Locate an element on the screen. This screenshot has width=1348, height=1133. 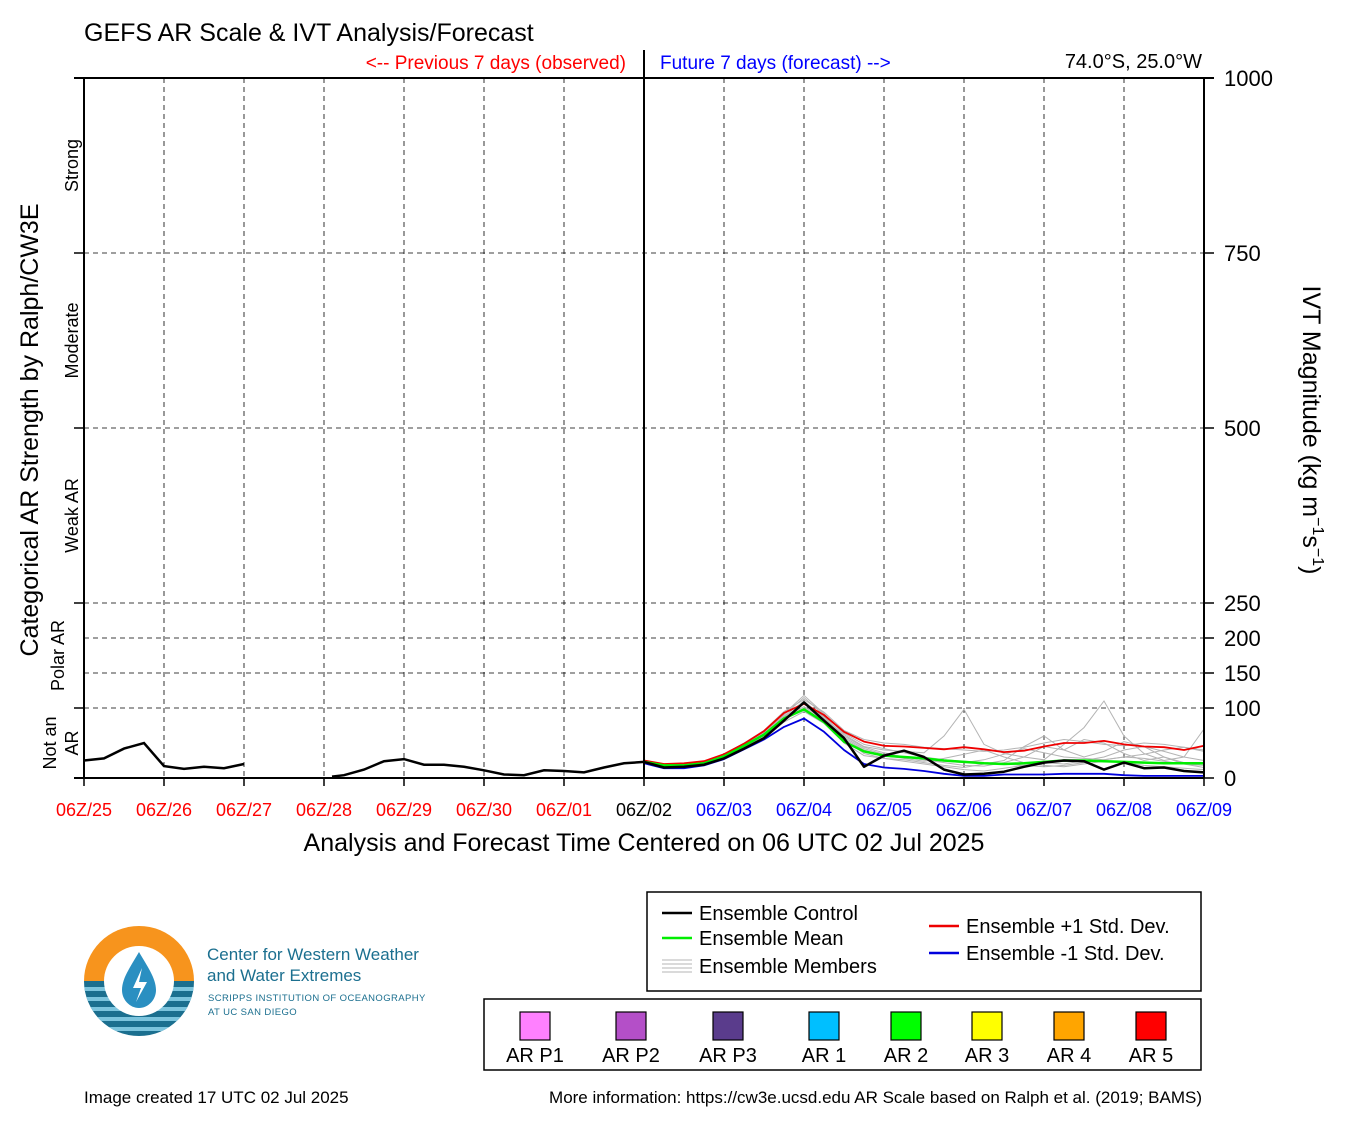
y-tick-label: 250 is located at coordinates (1242, 603).